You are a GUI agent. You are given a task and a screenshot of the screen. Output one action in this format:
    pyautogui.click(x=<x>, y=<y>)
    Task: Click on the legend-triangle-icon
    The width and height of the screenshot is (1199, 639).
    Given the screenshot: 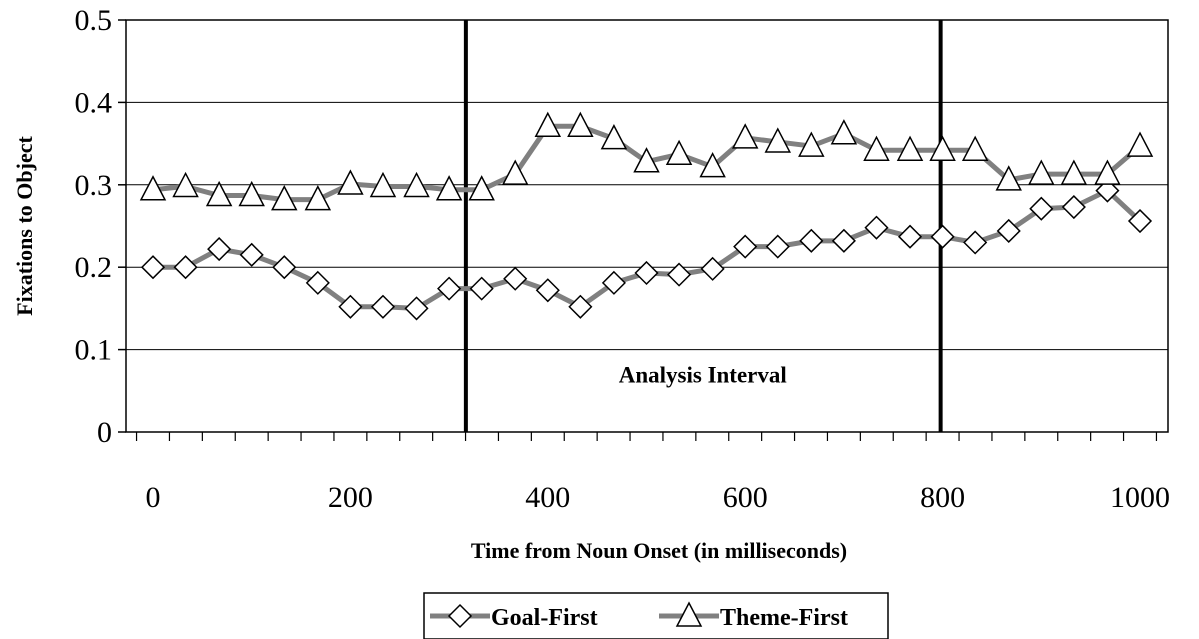 What is the action you would take?
    pyautogui.click(x=689, y=614)
    